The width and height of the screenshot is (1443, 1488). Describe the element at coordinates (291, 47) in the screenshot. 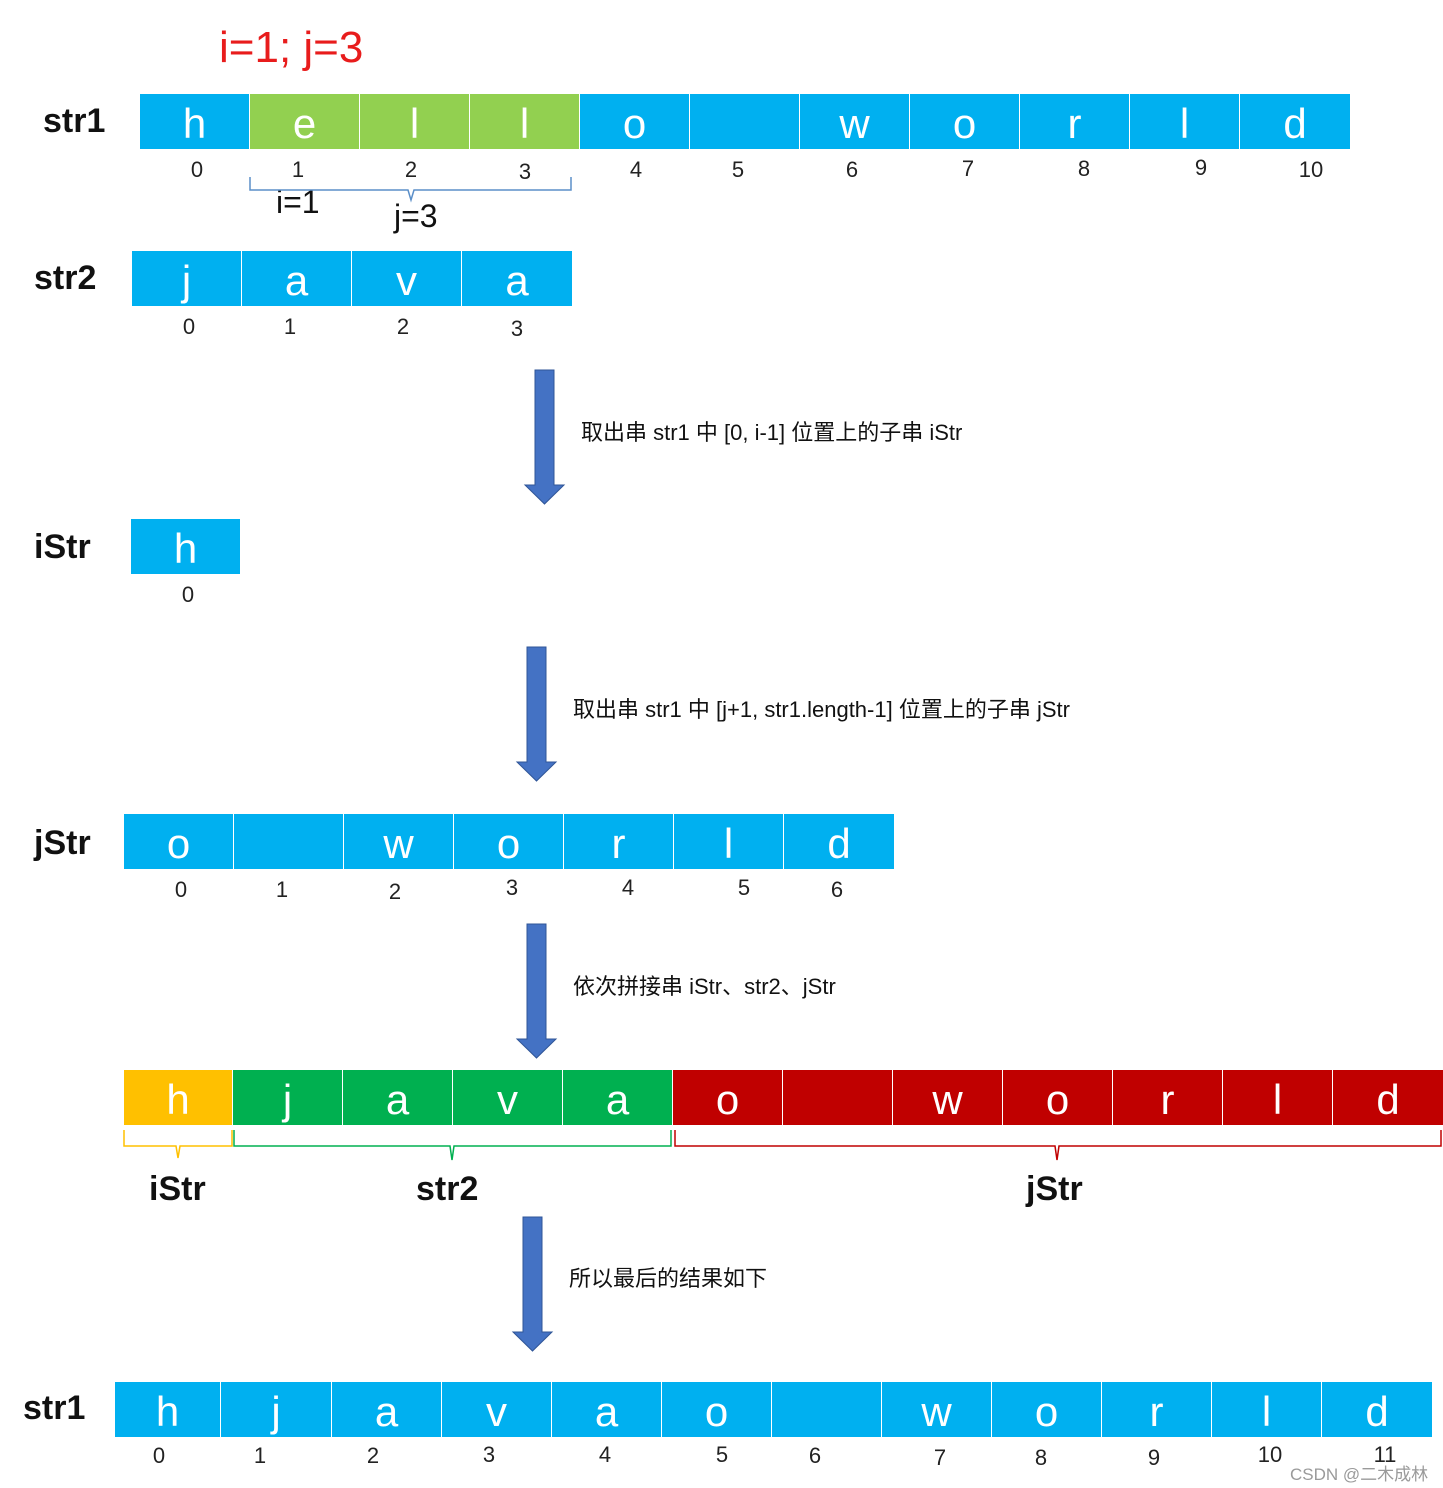

I see `title: i=1; j=3` at that location.